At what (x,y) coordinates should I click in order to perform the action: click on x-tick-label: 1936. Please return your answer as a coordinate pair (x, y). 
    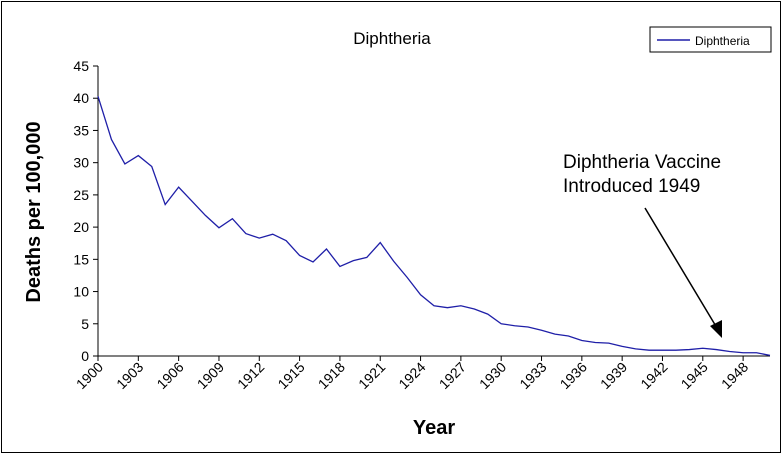
    Looking at the image, I should click on (573, 375).